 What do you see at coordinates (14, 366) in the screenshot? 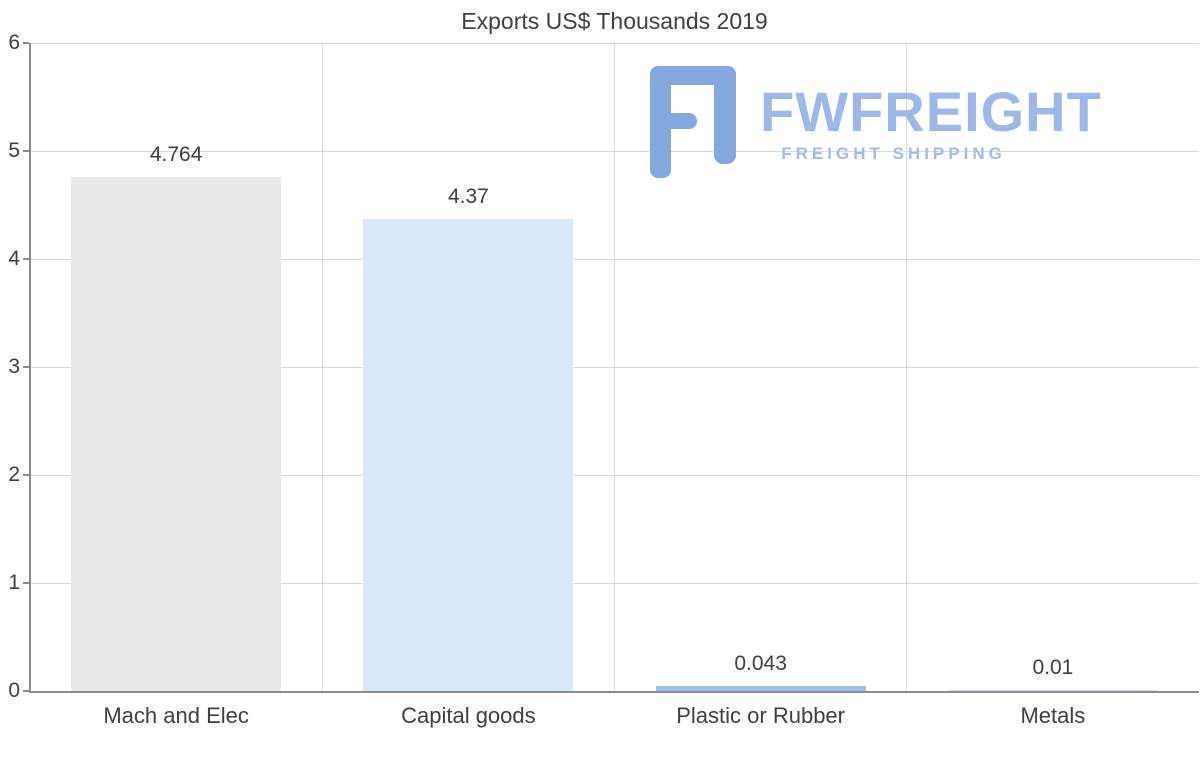
I see `y-axis-tick-label: 3` at bounding box center [14, 366].